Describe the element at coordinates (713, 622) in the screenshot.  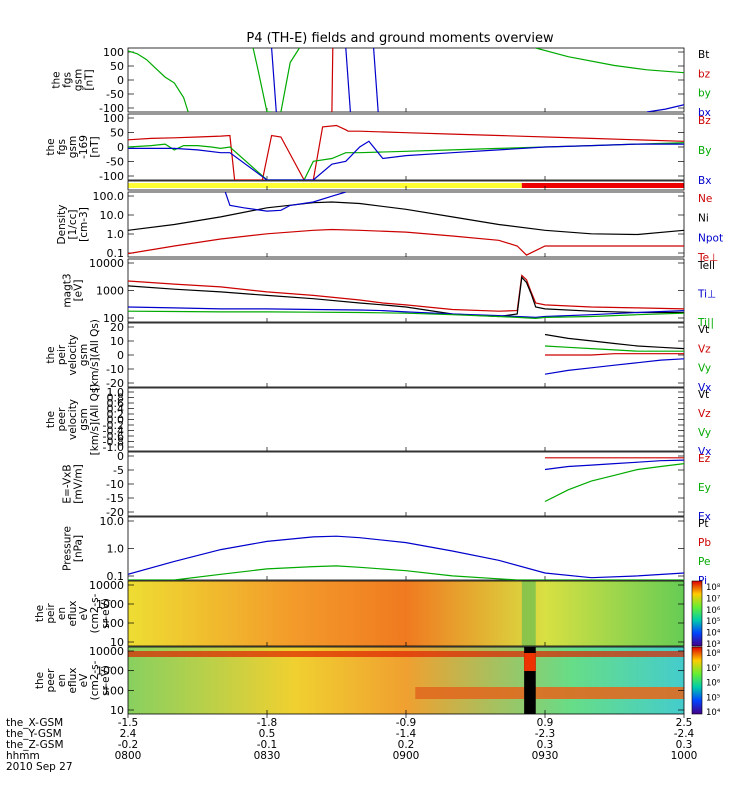
I see `colorbar-tick-label: 10⁵` at that location.